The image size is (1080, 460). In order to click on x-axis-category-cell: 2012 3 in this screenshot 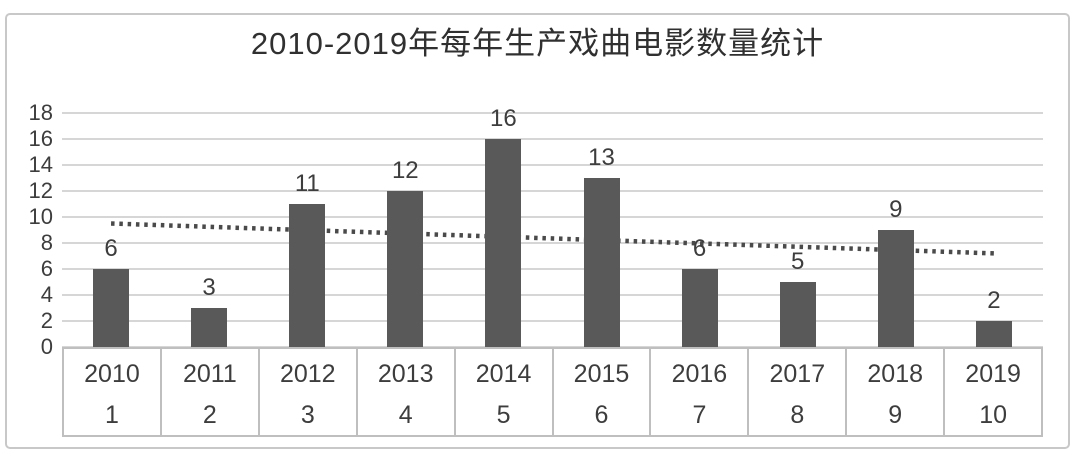, I will do `click(306, 392)`.